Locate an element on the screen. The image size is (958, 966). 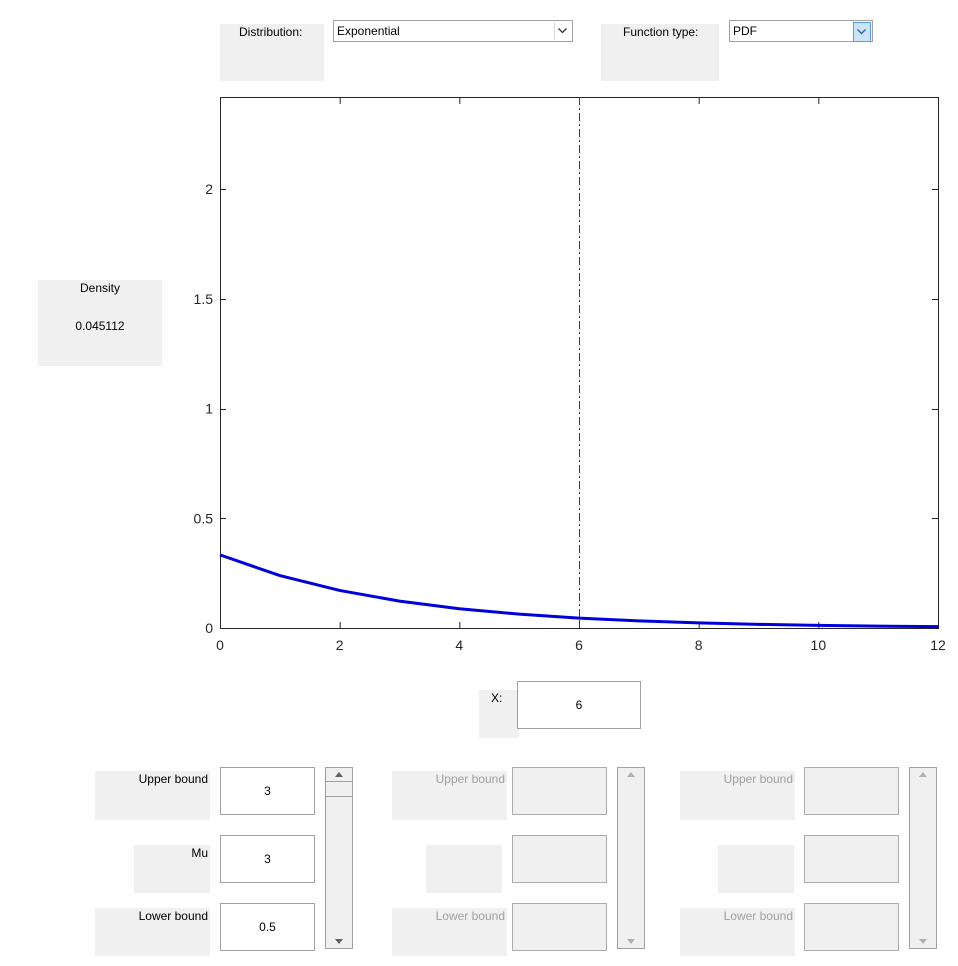
x-tick-label: 2 is located at coordinates (340, 645).